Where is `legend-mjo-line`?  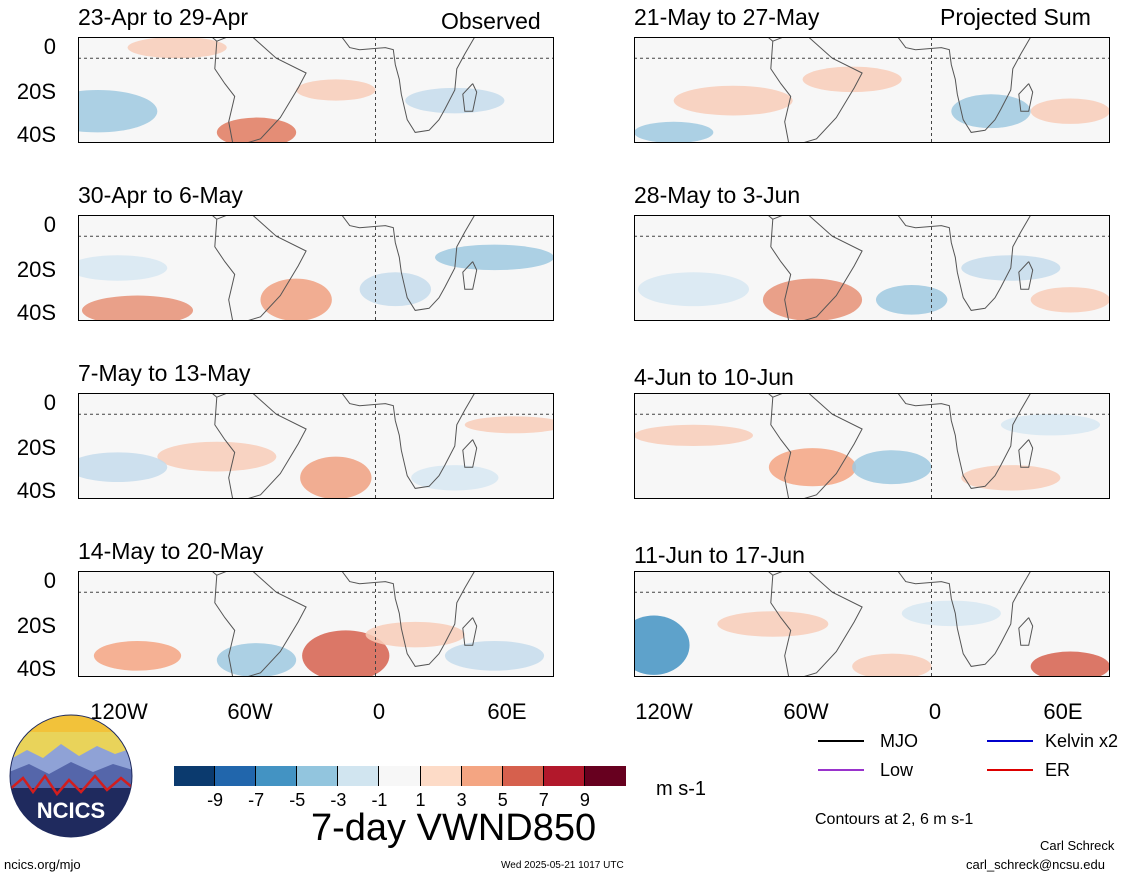 legend-mjo-line is located at coordinates (841, 741).